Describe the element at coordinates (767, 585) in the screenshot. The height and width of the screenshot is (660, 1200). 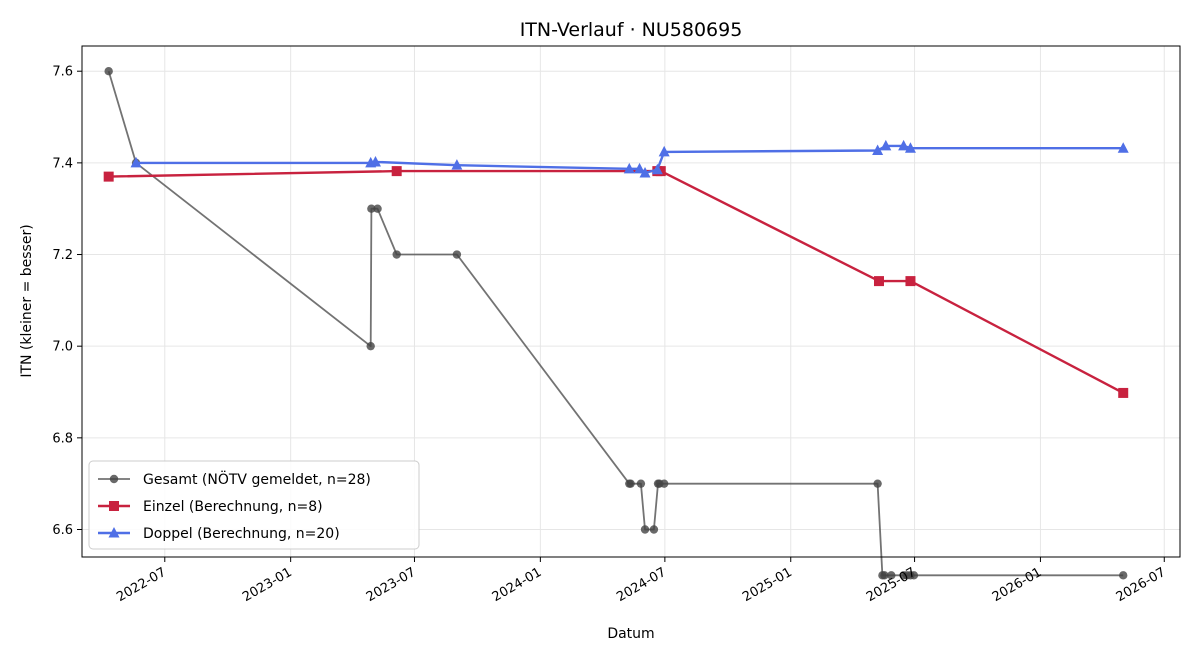
I see `x-tick-label: 2025-01` at that location.